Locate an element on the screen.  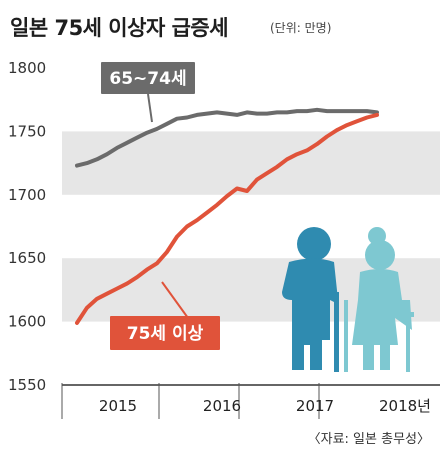
x-tick-label: 2017 is located at coordinates (315, 406).